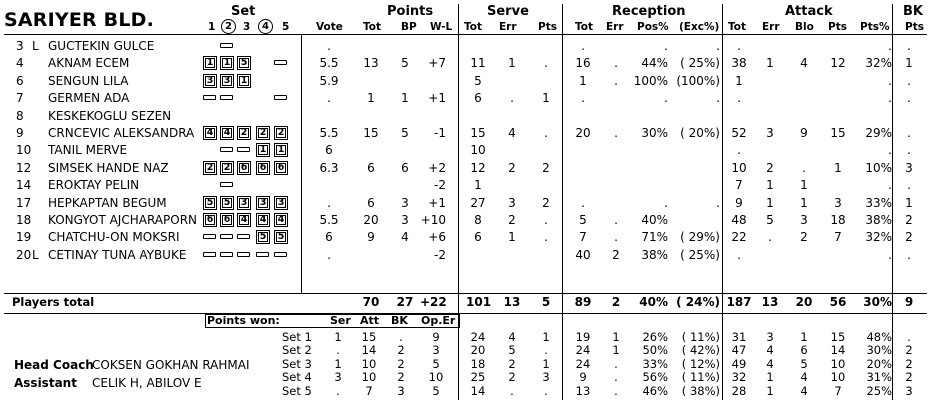 The image size is (931, 403). I want to click on stat-vote: 6, so click(329, 150).